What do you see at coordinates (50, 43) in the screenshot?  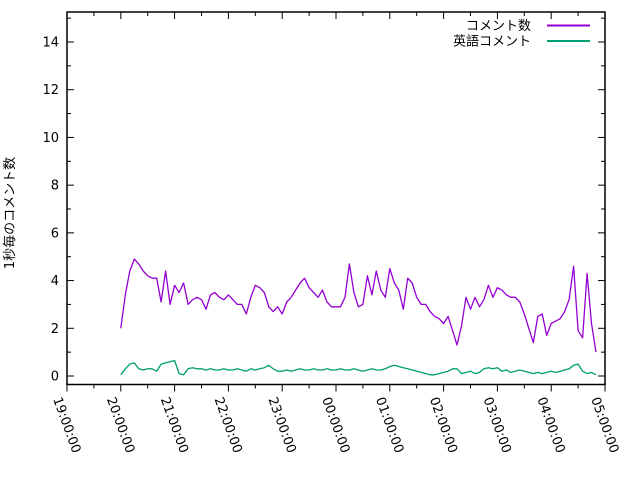 I see `y-tick-label: 14` at bounding box center [50, 43].